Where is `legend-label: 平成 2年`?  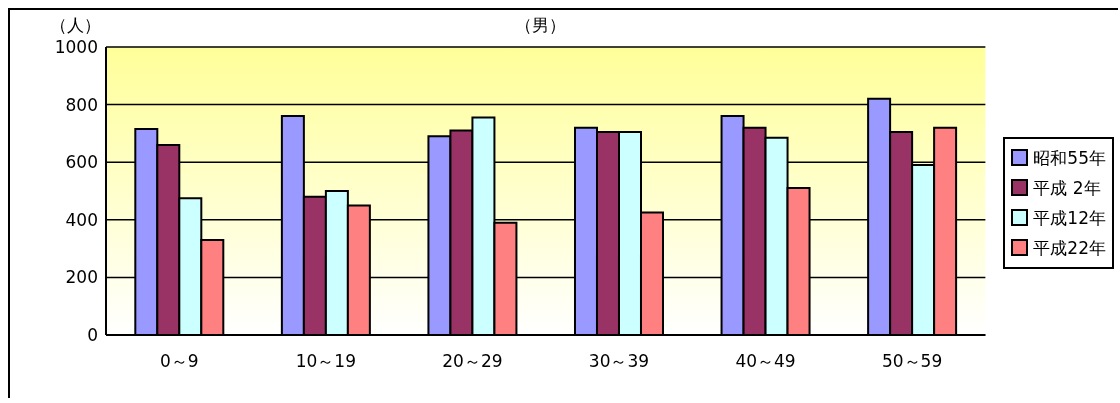 legend-label: 平成 2年 is located at coordinates (1067, 188).